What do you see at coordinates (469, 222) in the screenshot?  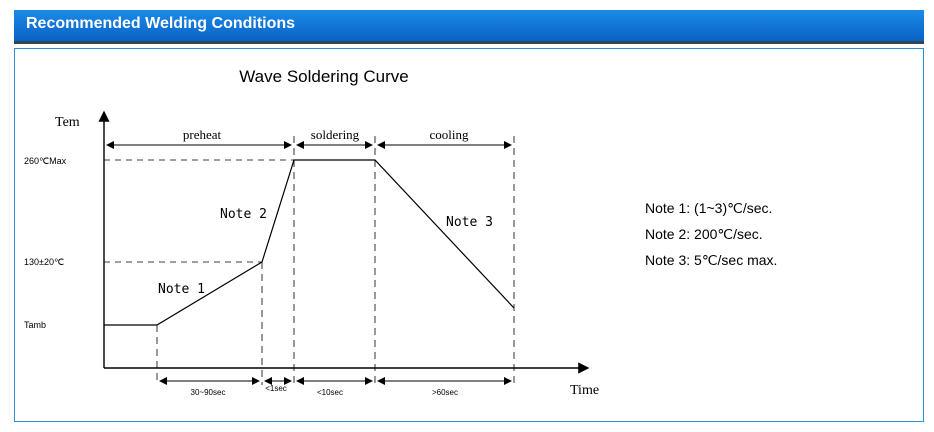 I see `curve-note-3: Note 3` at bounding box center [469, 222].